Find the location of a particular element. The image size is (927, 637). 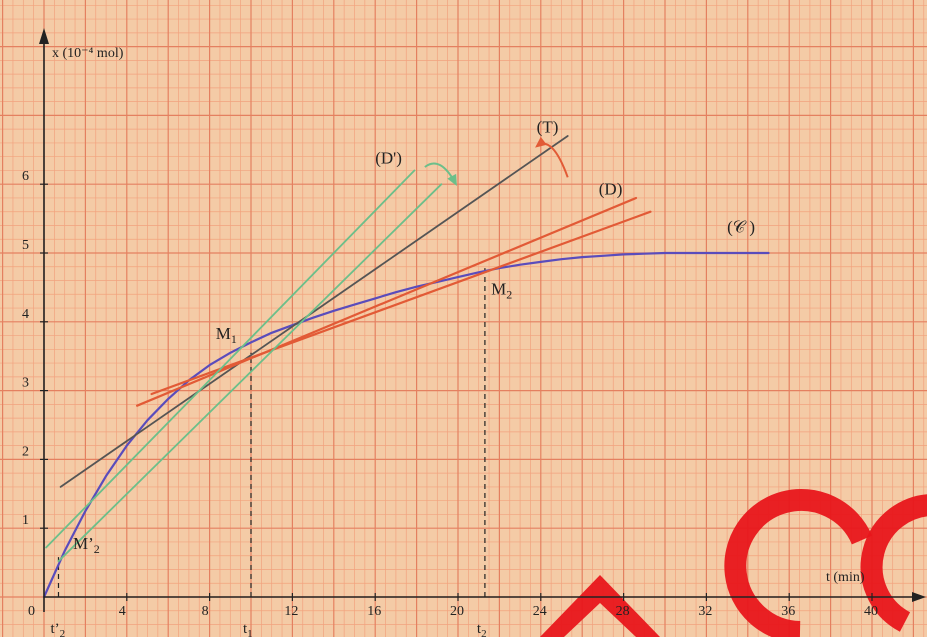

x-tick-label: 12 is located at coordinates (291, 611).